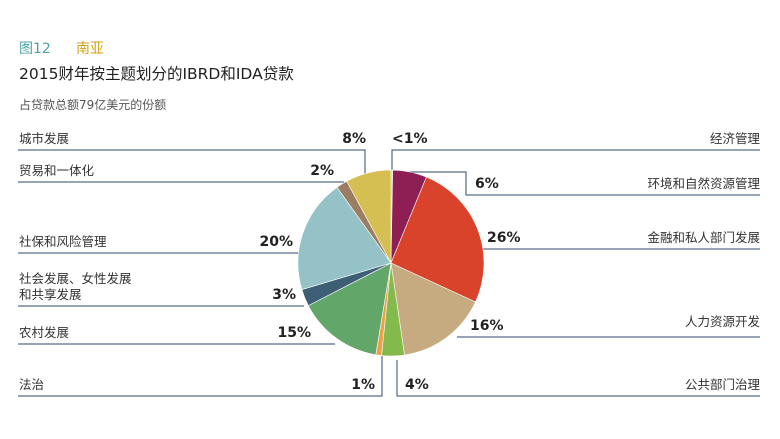 Image resolution: width=780 pixels, height=439 pixels. I want to click on leader-line-rule-of-law, so click(200, 376).